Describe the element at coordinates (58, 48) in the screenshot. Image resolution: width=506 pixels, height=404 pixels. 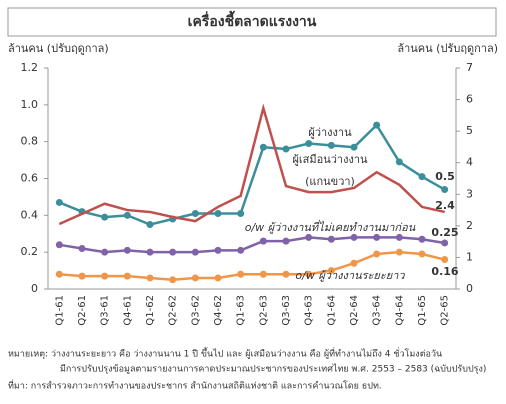
I see `y-axis-label: ล้านคน (ปรับฤดูกาล)` at that location.